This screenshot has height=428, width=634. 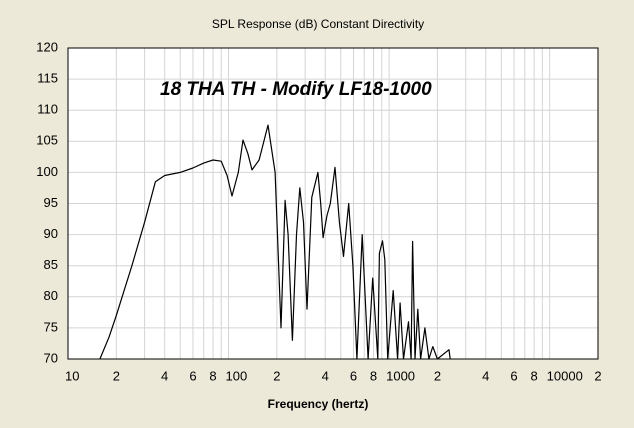 I want to click on y-tick-label: 75, so click(x=51, y=326).